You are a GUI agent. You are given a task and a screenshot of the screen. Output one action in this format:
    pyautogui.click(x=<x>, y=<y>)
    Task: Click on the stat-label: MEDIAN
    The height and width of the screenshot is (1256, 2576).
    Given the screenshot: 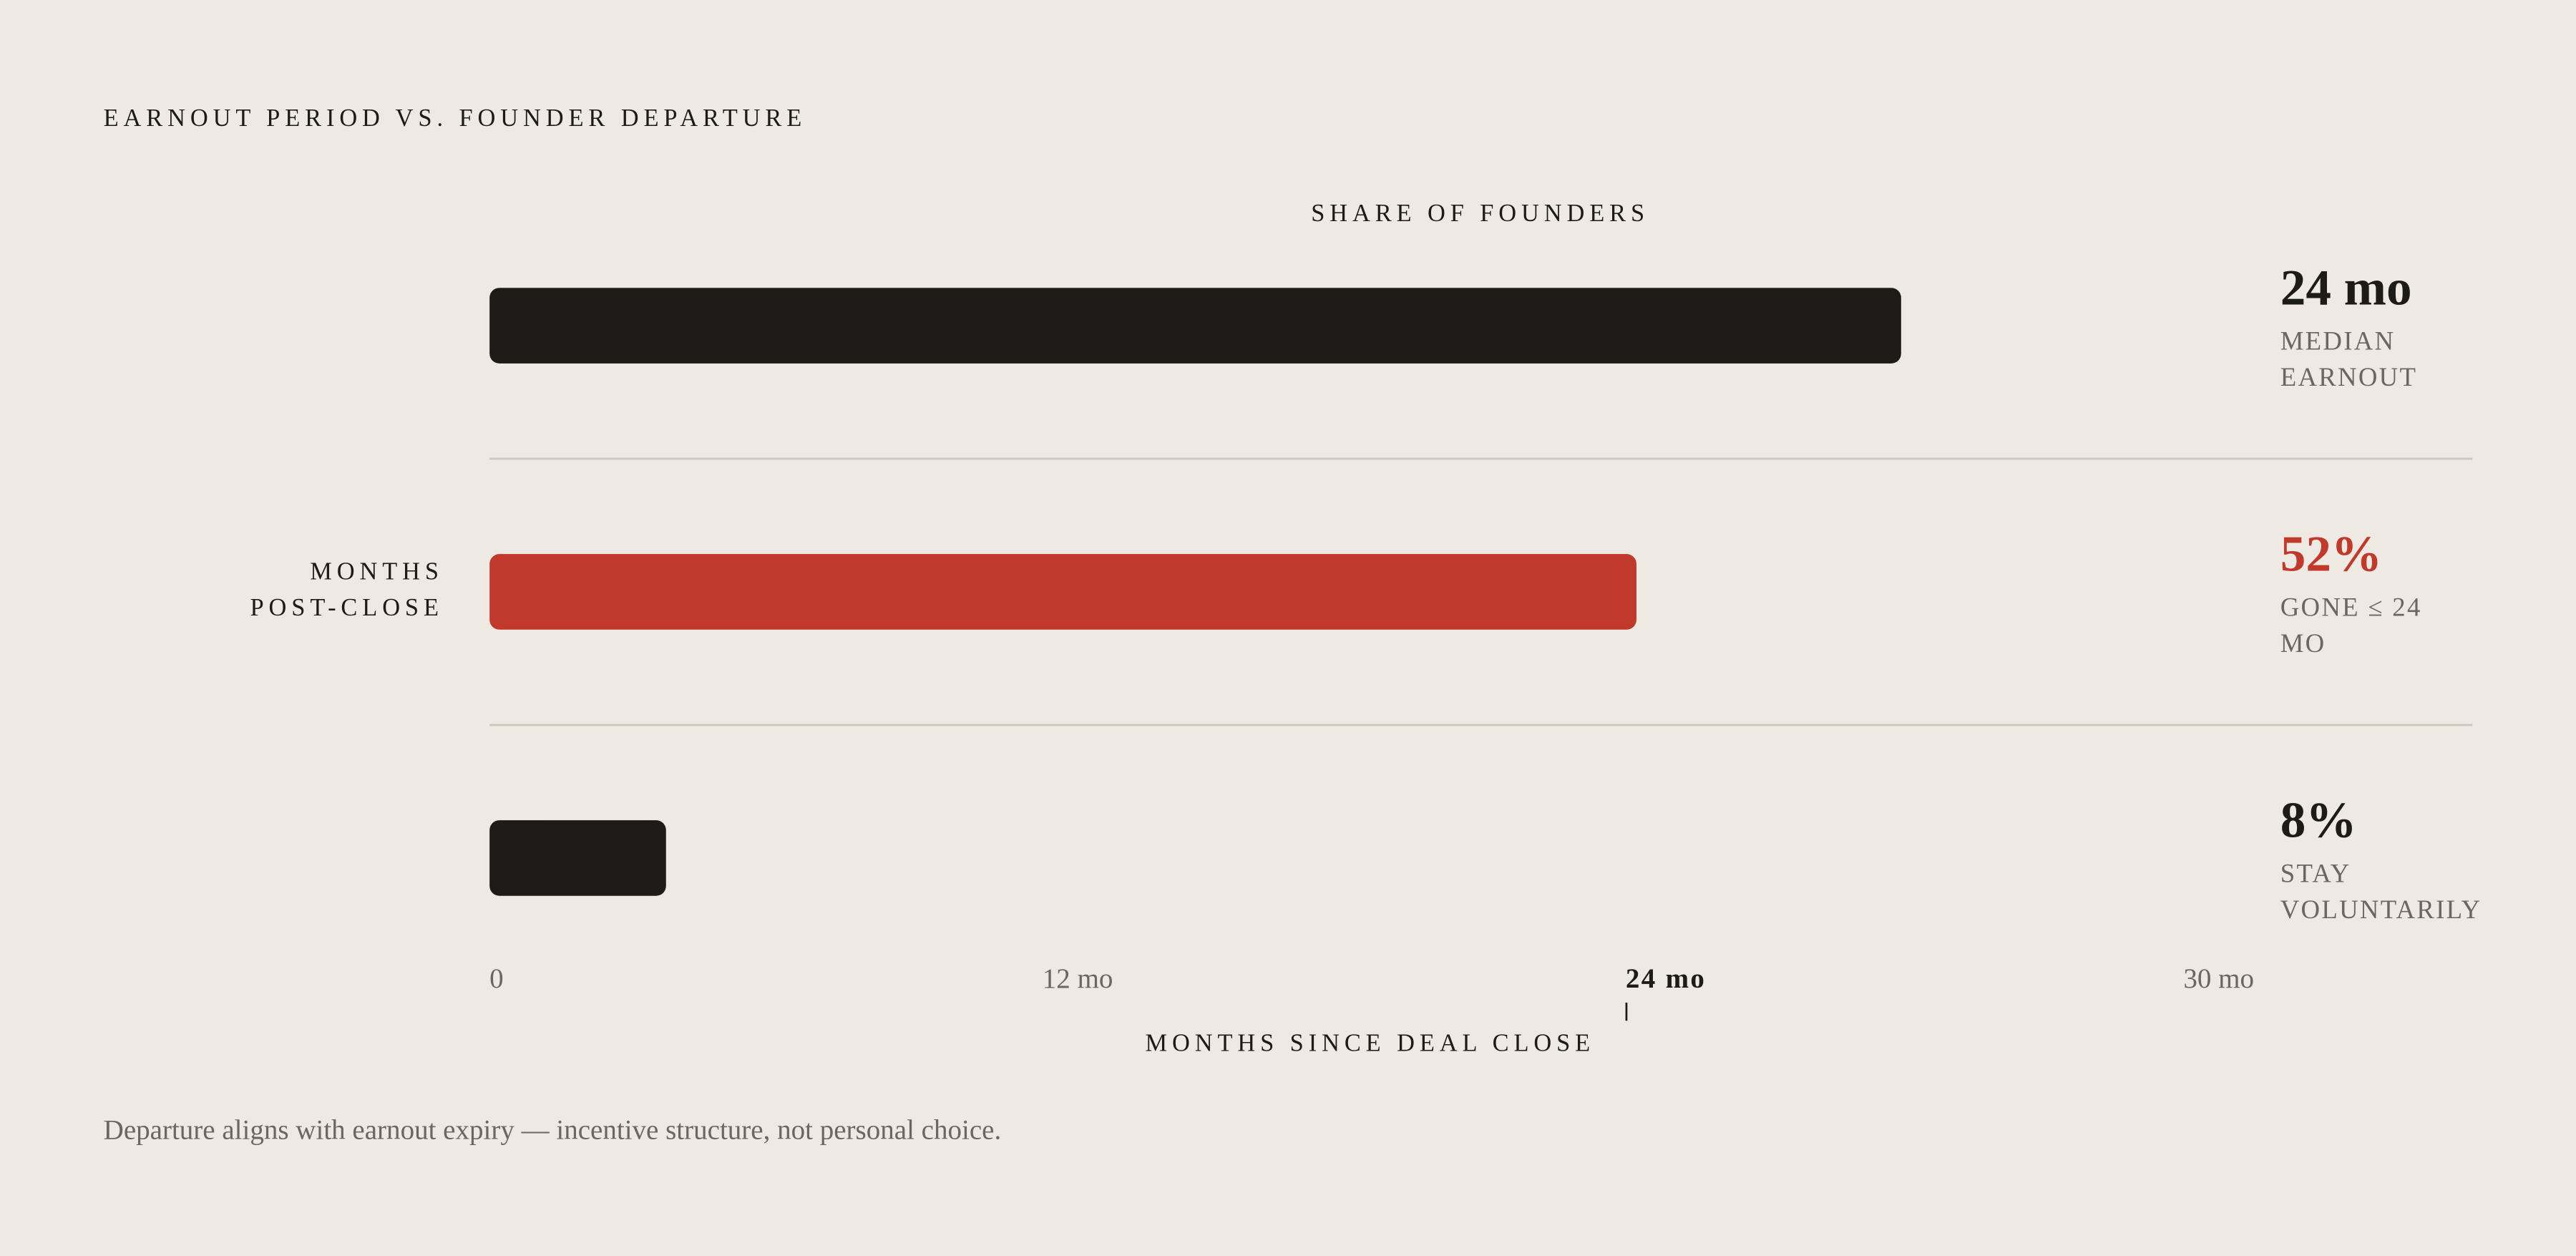 What is the action you would take?
    pyautogui.click(x=2338, y=341)
    